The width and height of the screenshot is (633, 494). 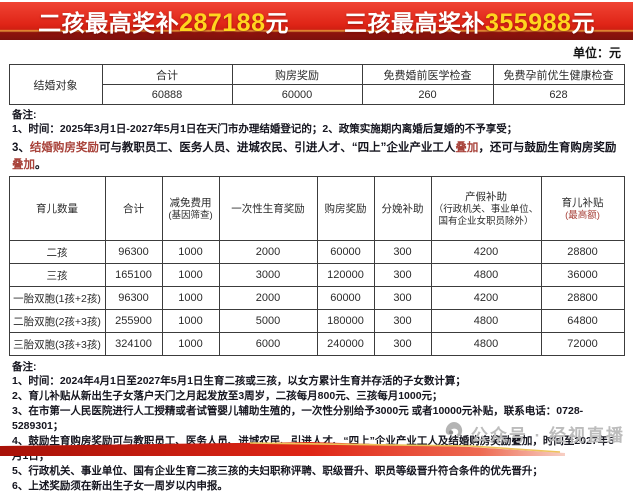 I want to click on marriage-value-premarital-check: 260, so click(x=427, y=94).